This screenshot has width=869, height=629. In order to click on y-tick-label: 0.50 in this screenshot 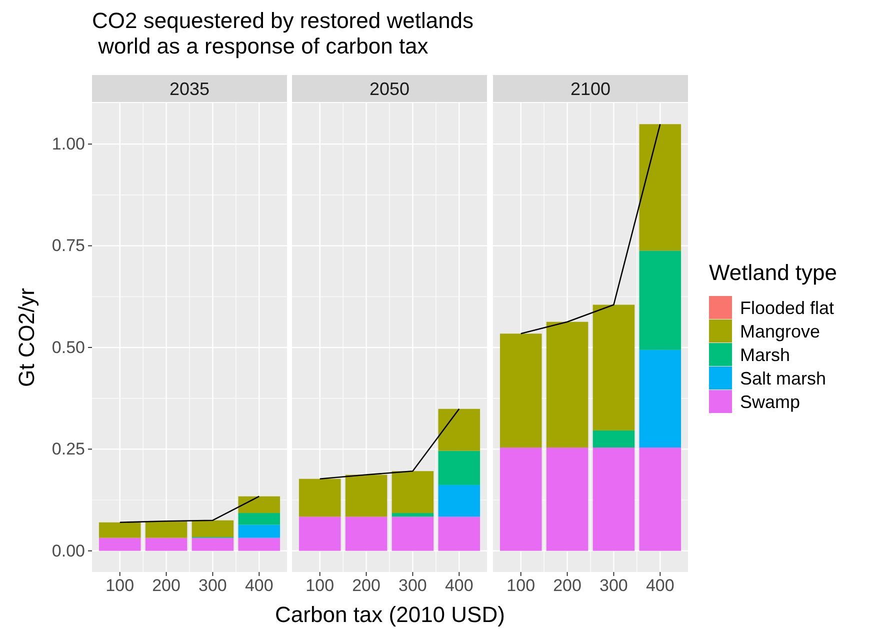, I will do `click(68, 347)`.